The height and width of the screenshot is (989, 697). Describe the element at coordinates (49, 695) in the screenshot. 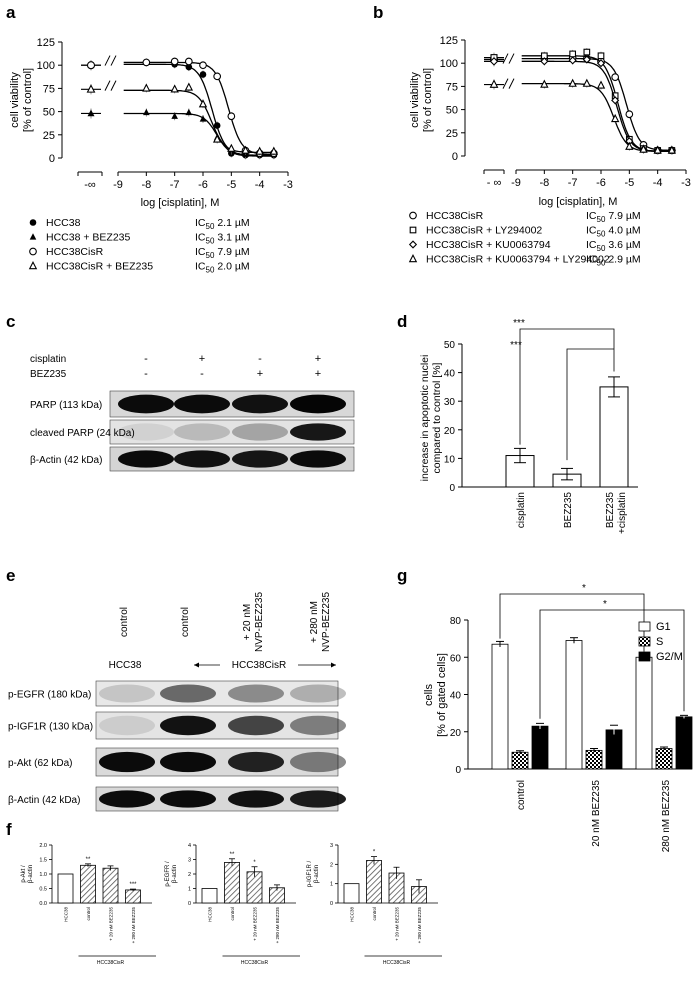

I see `blot-label-e: p-EGFR (180 kDa)` at that location.